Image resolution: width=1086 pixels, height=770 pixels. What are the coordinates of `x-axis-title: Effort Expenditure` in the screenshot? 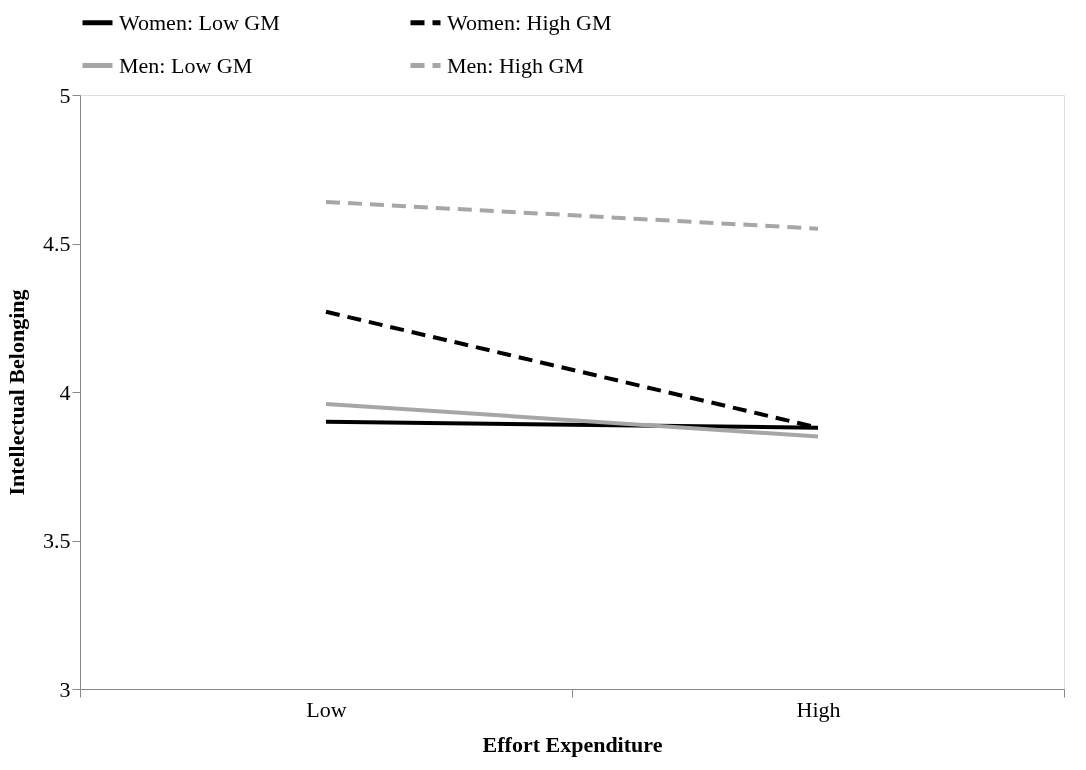 It's located at (572, 744).